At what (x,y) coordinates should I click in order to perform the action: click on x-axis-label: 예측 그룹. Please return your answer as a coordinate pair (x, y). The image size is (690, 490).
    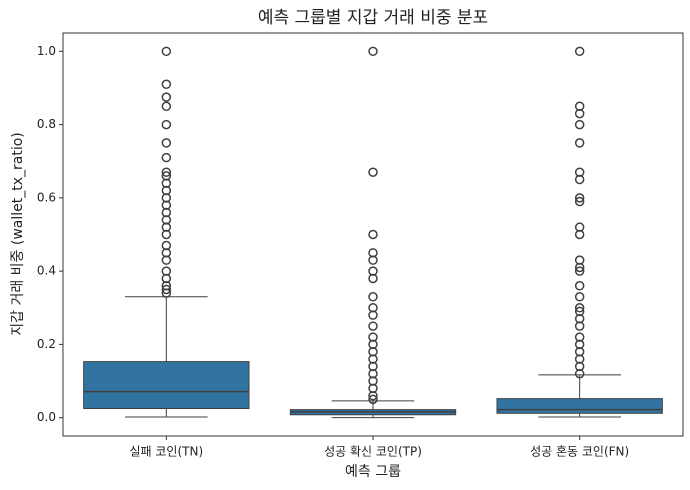
    Looking at the image, I should click on (373, 472).